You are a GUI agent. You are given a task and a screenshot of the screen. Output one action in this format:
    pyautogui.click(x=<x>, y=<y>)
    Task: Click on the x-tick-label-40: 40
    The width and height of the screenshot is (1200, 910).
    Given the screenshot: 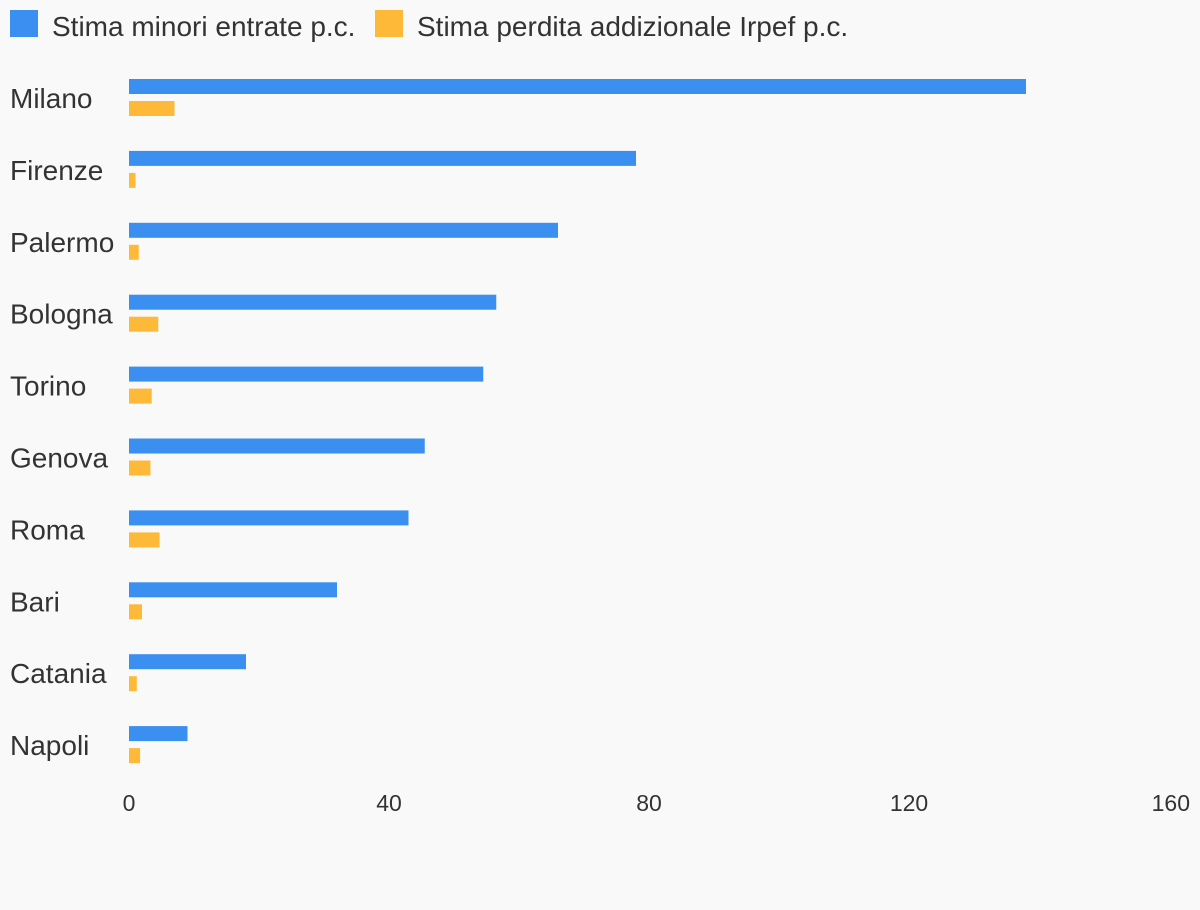 What is the action you would take?
    pyautogui.click(x=389, y=803)
    